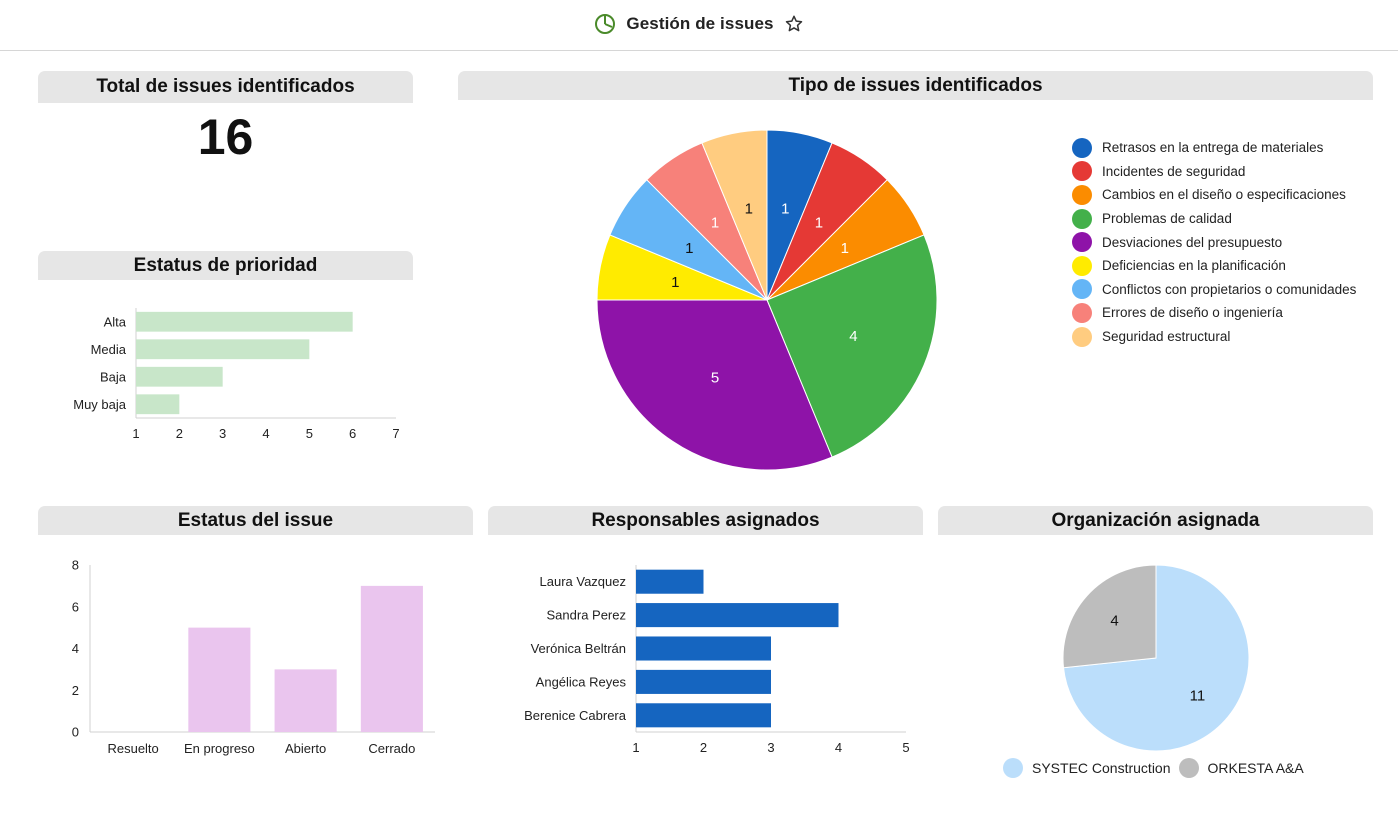  I want to click on panel-header-types: Tipo de issues identificados, so click(915, 85).